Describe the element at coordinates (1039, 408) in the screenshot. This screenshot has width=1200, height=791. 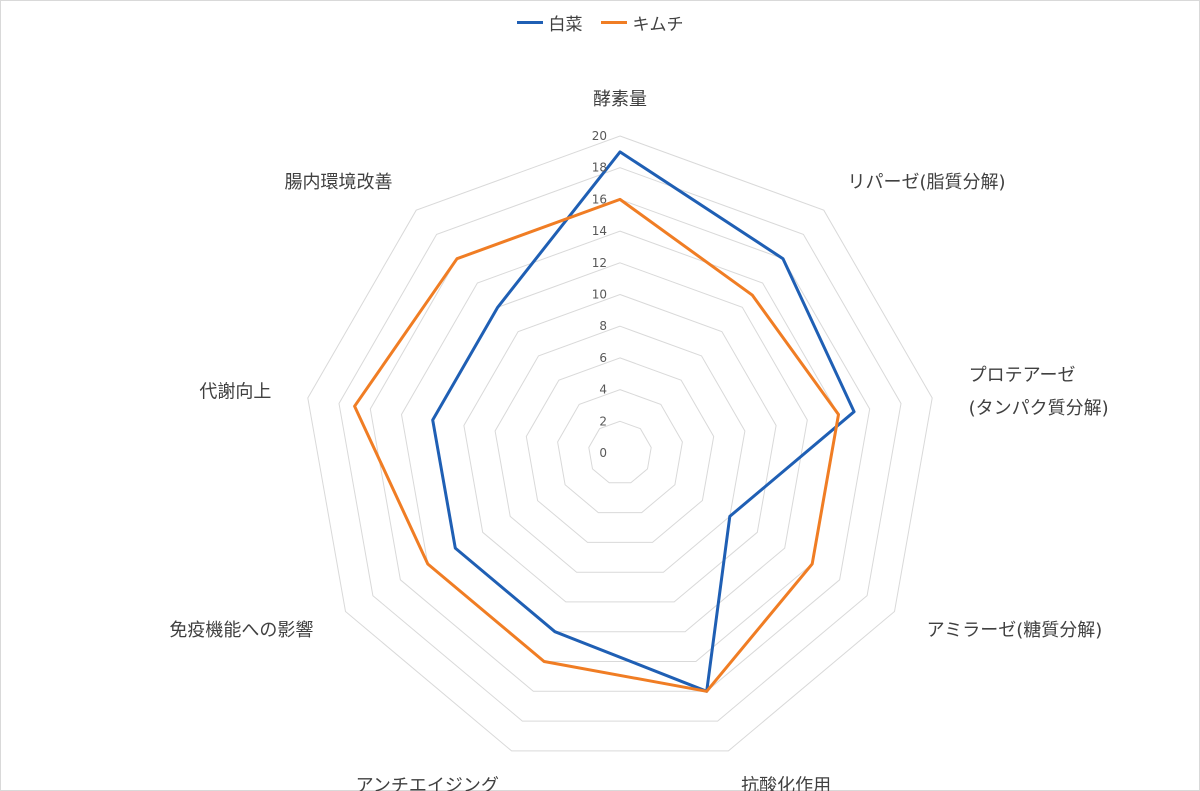
I see `axis-label: (タンパク質分解)` at that location.